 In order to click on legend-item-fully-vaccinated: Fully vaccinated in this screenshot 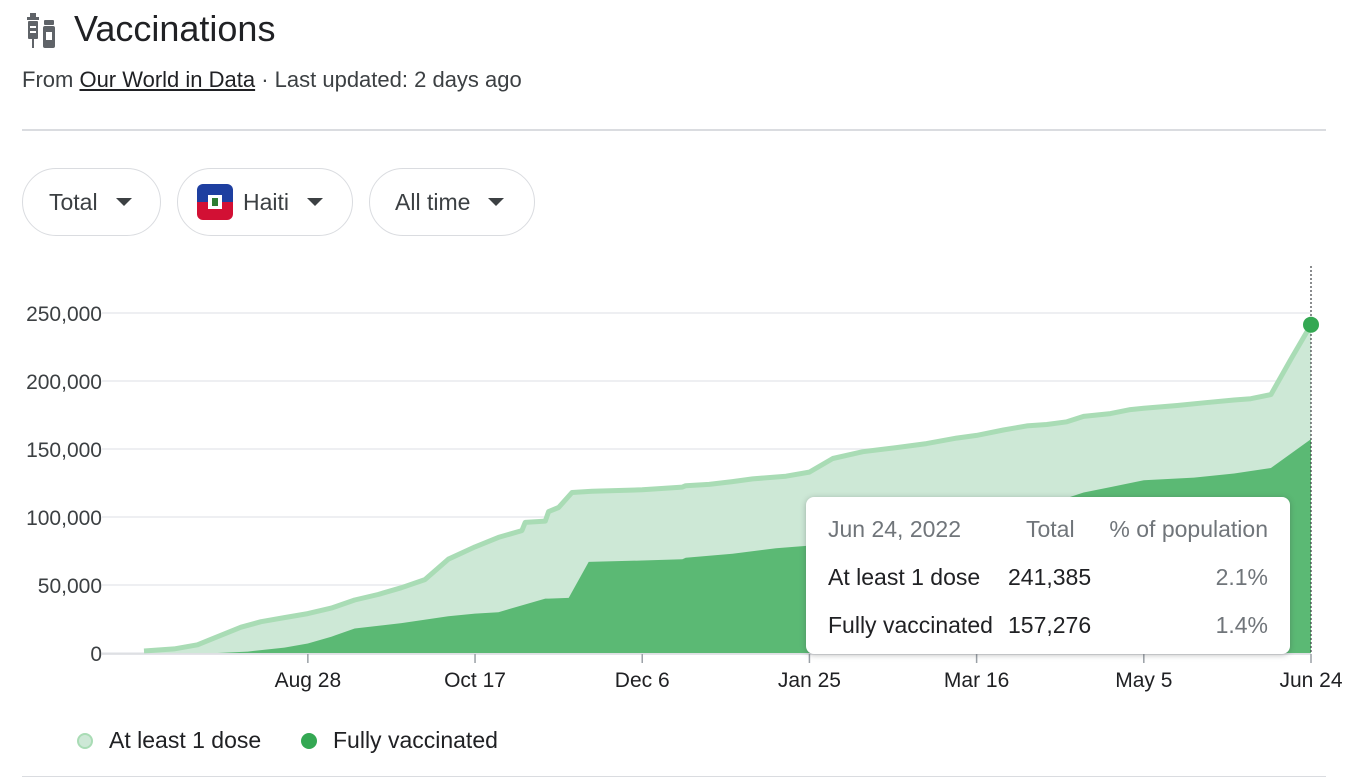, I will do `click(399, 740)`.